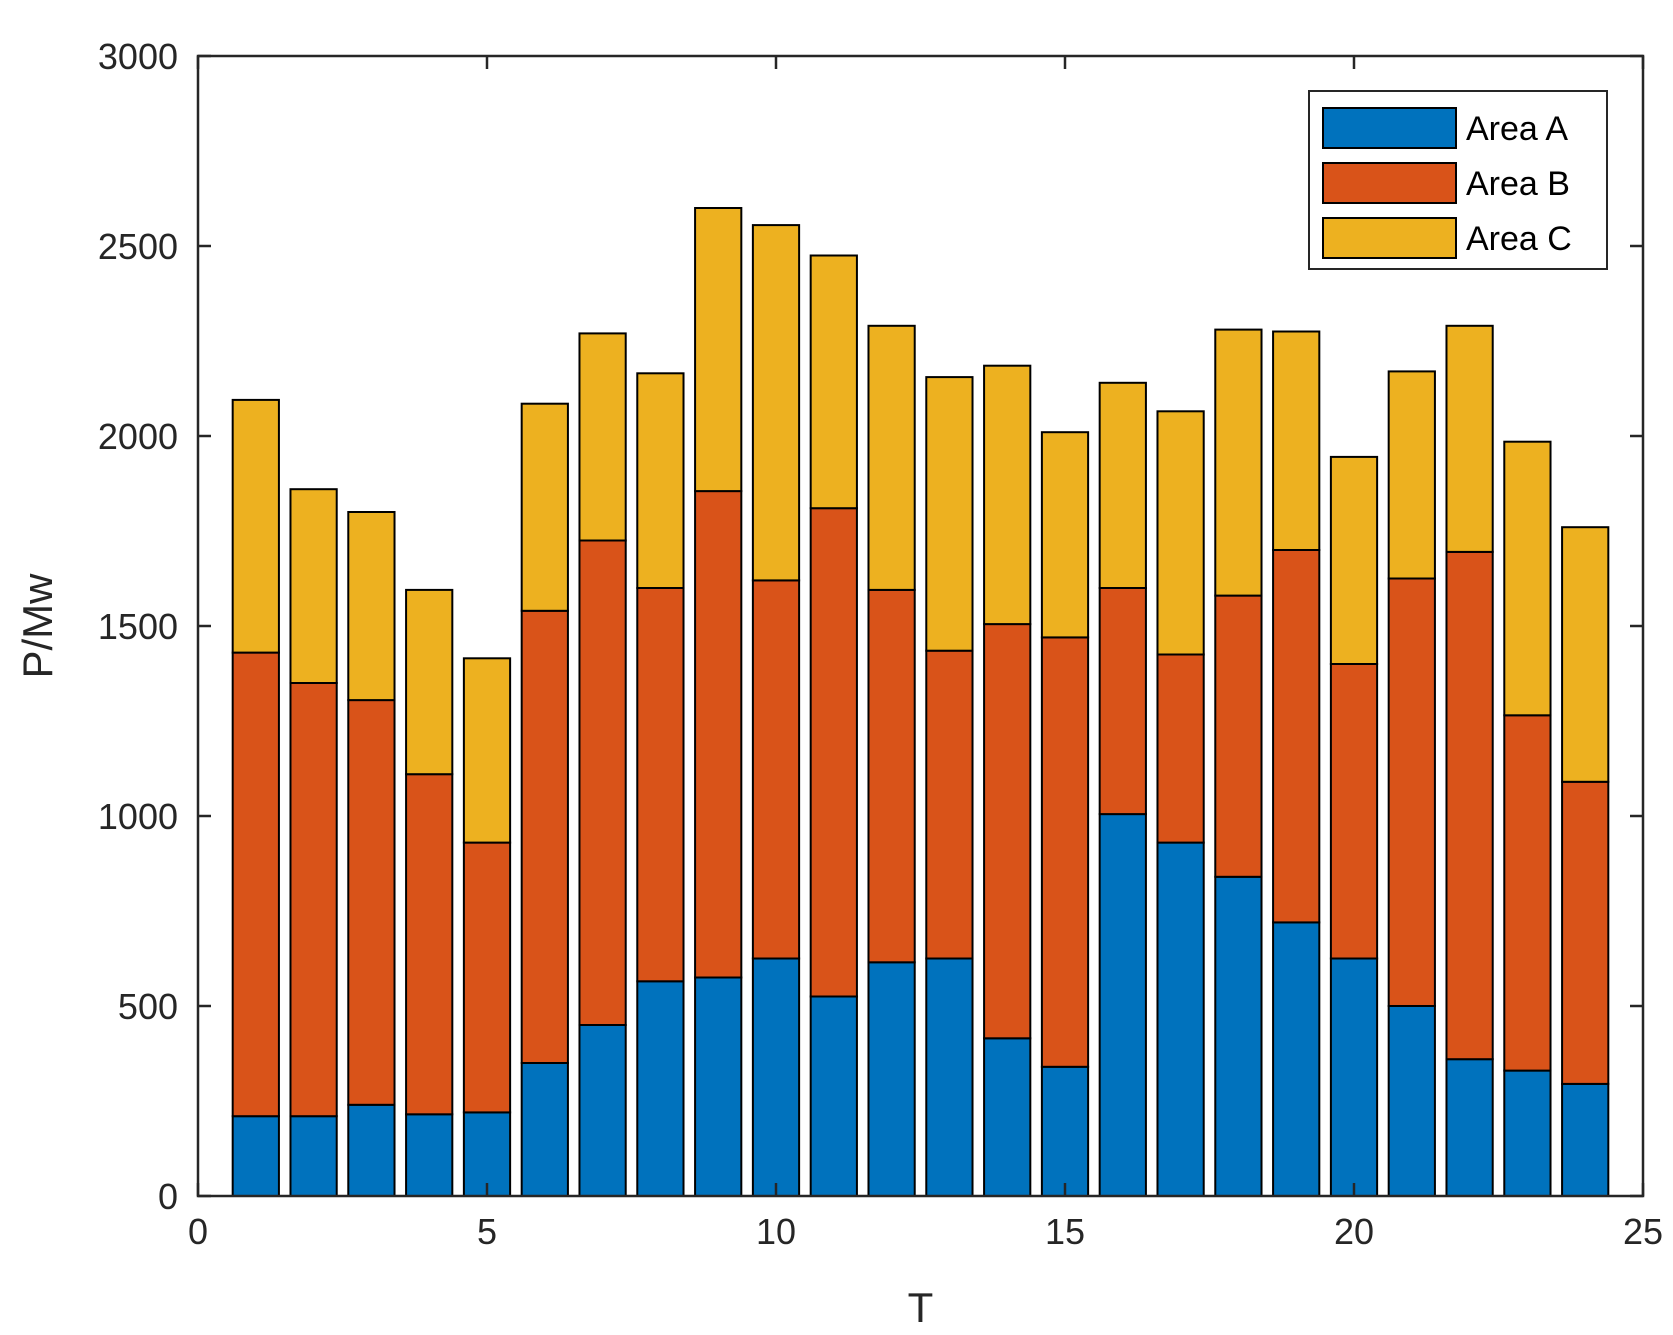 The image size is (1673, 1335). What do you see at coordinates (891, 776) in the screenshot?
I see `bar-area-b-t12` at bounding box center [891, 776].